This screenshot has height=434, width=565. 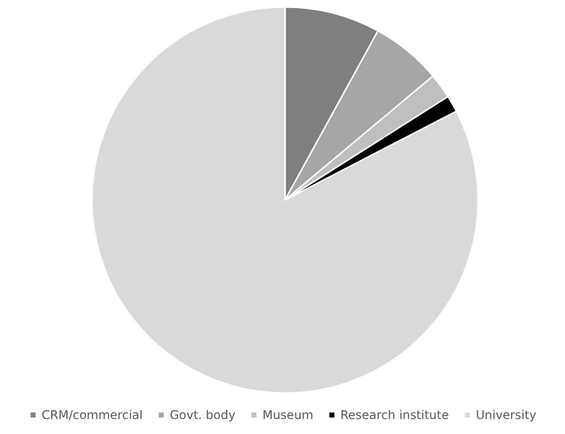 I want to click on legend-label: University, so click(x=506, y=415).